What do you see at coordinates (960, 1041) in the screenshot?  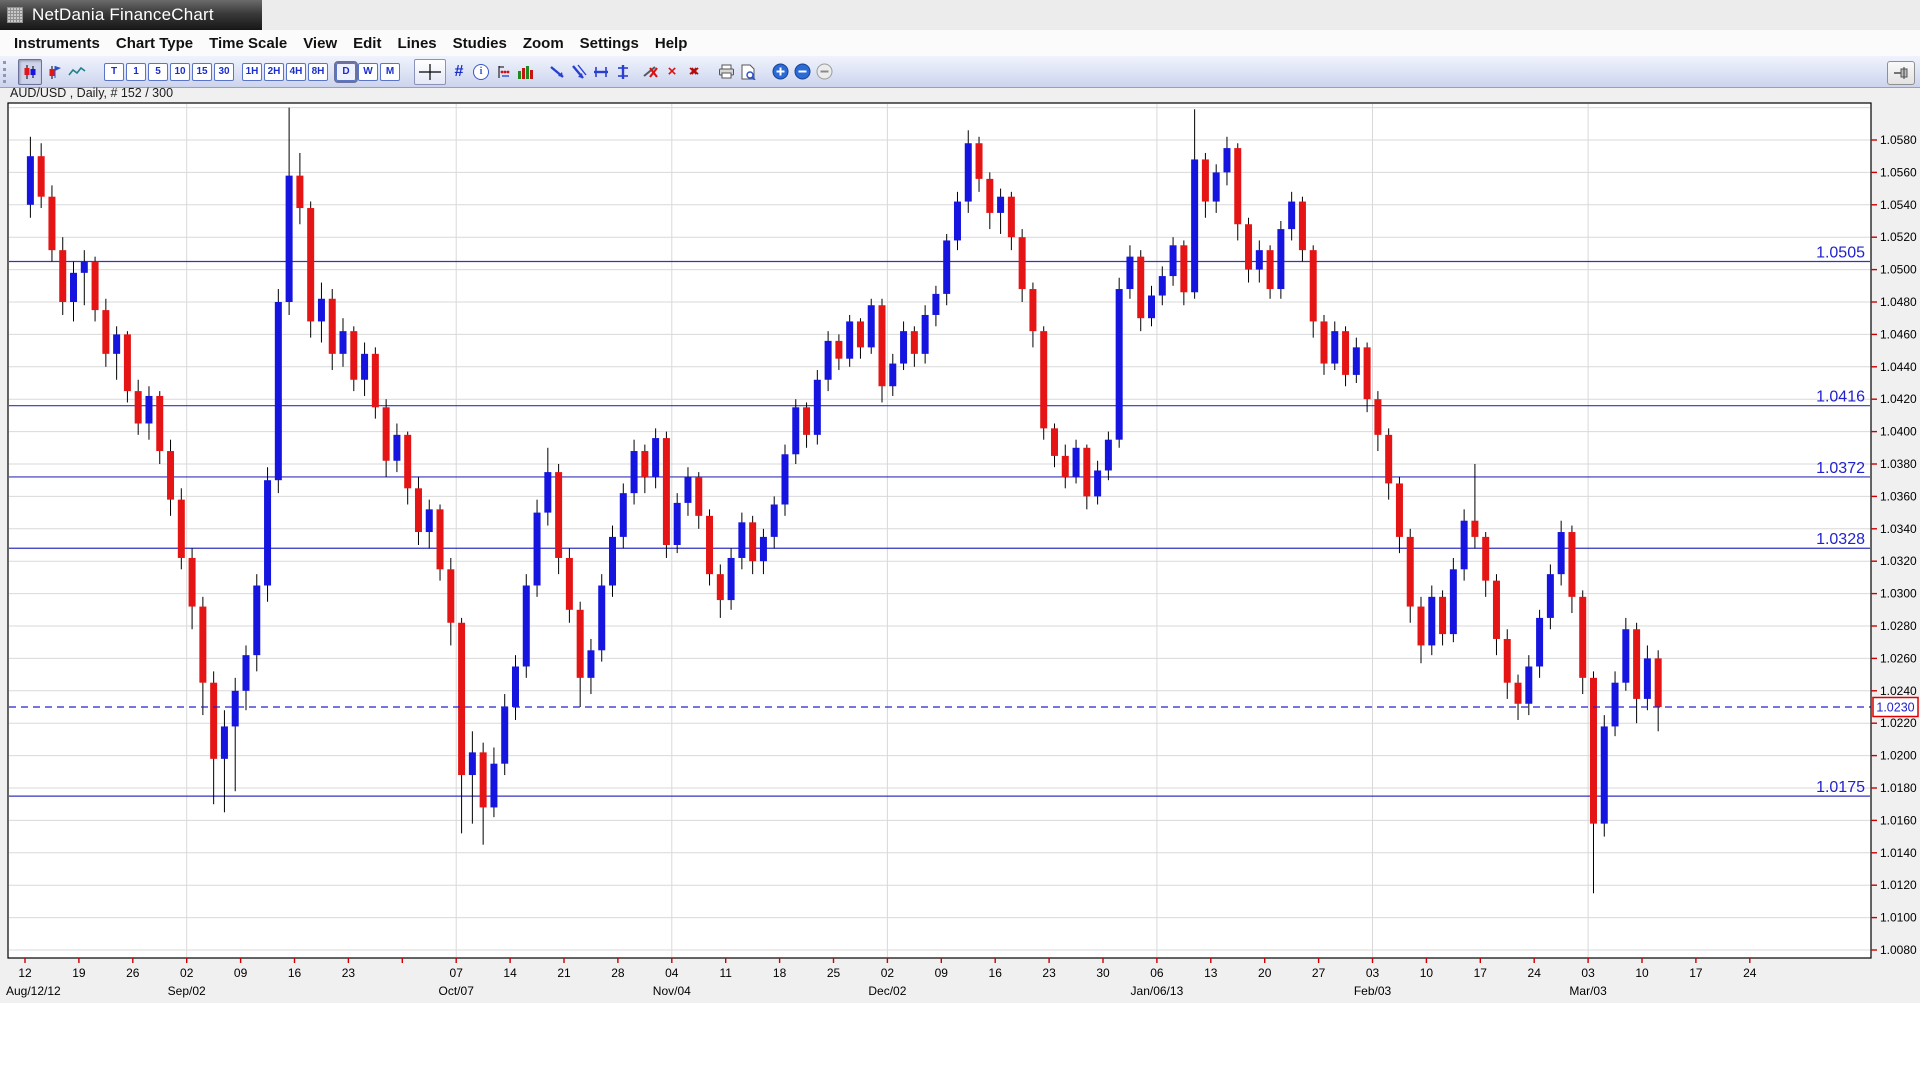 I see `footer-area` at bounding box center [960, 1041].